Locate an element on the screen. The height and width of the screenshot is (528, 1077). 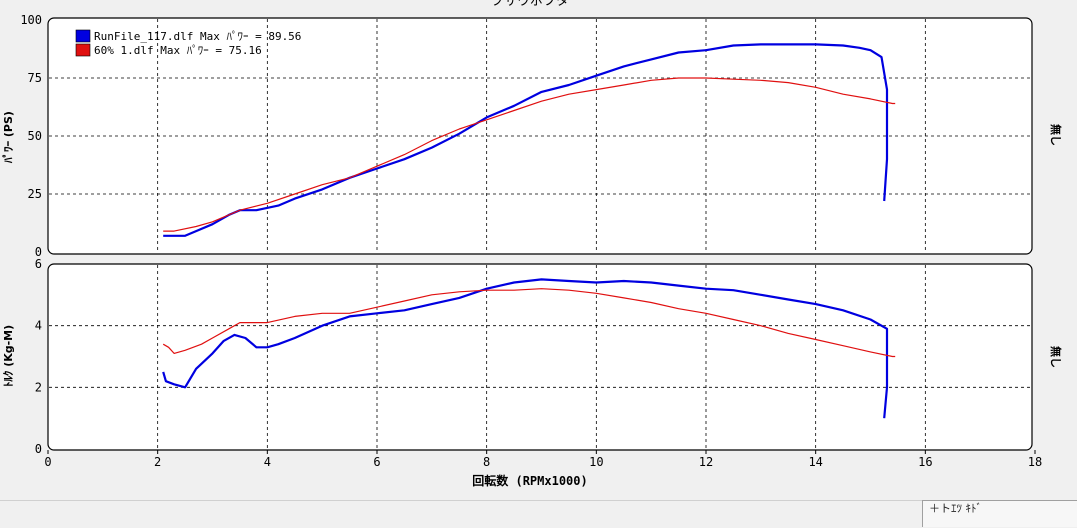
status-tab: ＋トｴﾂ ｷﾄﾞ is located at coordinates (999, 513).